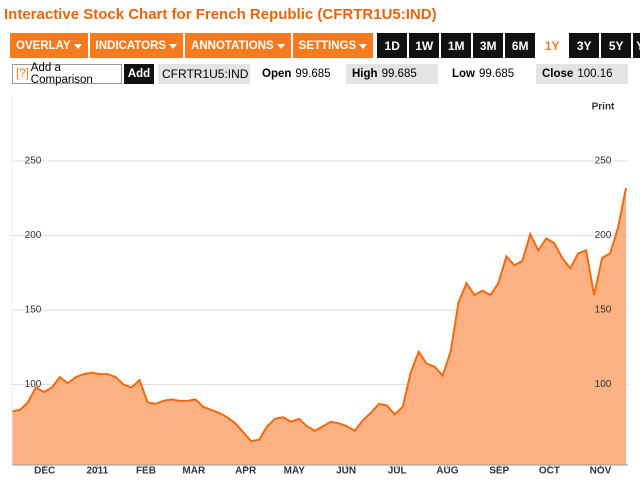  Describe the element at coordinates (333, 45) in the screenshot. I see `menu-button: SETTINGS` at that location.